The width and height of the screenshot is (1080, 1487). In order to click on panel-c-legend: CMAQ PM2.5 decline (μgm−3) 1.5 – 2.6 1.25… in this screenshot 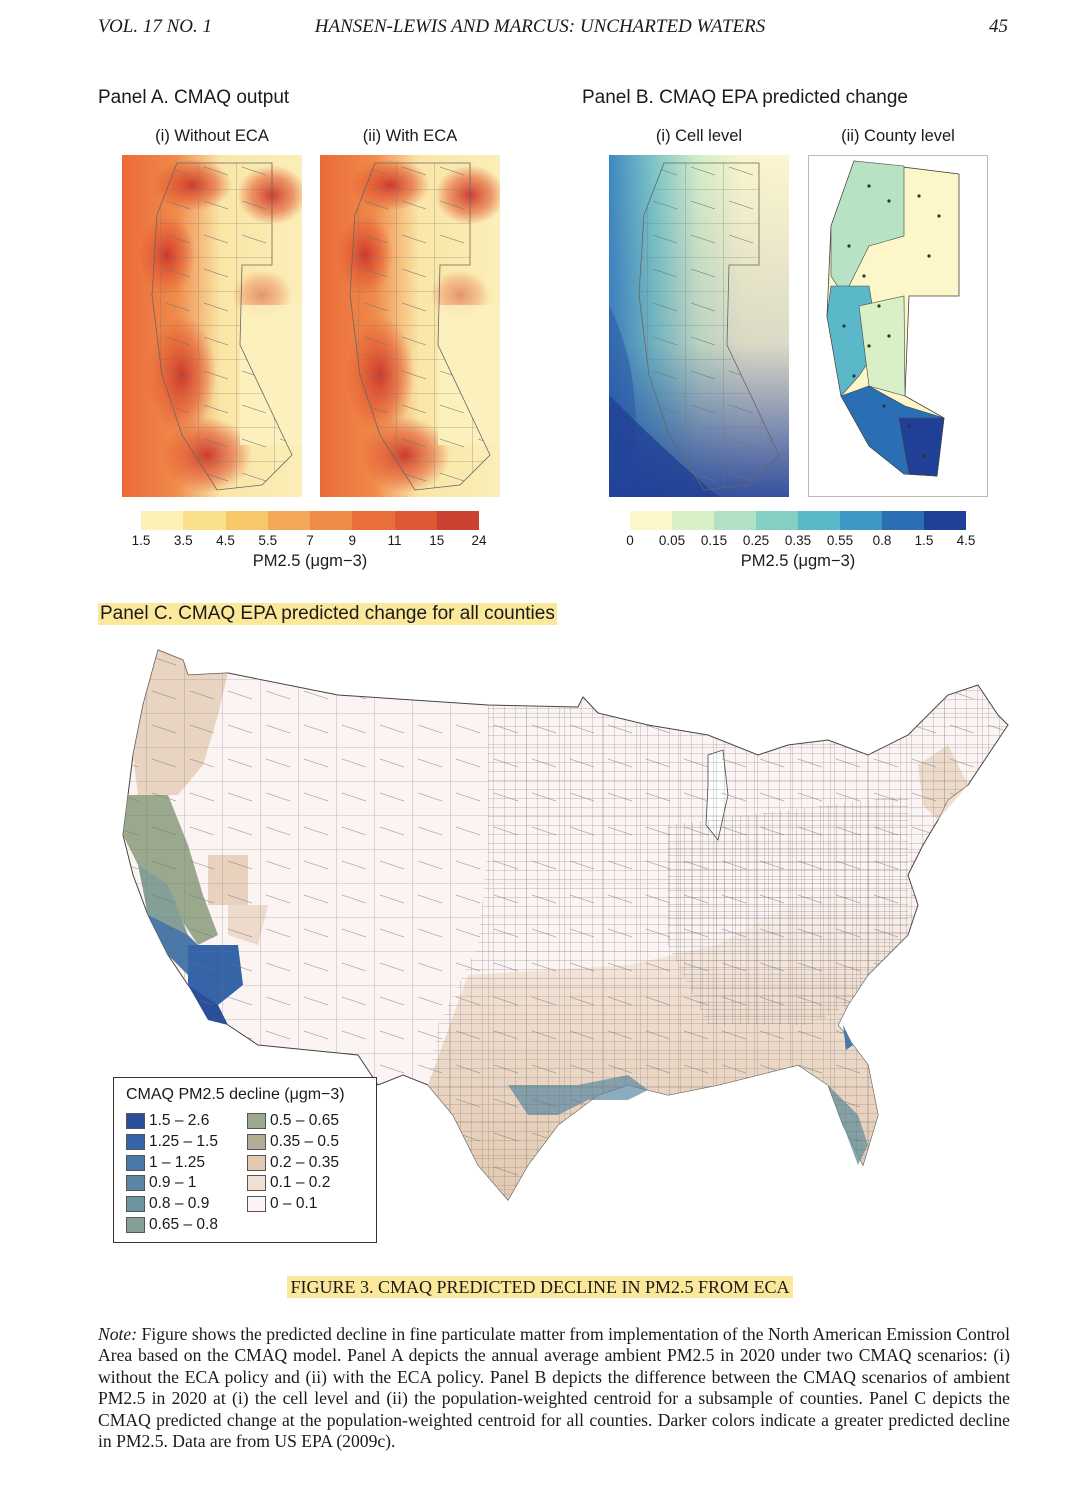, I will do `click(245, 1160)`.